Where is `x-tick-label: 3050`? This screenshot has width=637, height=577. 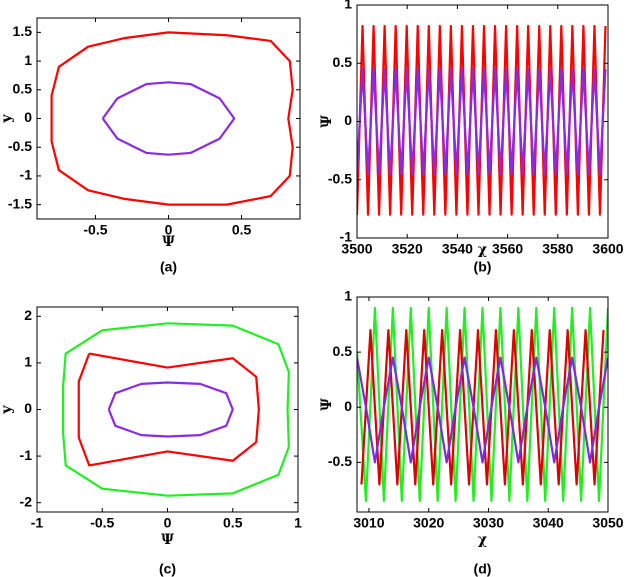 x-tick-label: 3050 is located at coordinates (607, 523).